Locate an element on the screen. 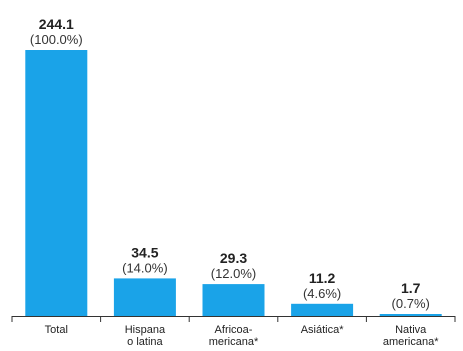 This screenshot has width=463, height=351. category-label-1: Hispana o latina is located at coordinates (145, 336).